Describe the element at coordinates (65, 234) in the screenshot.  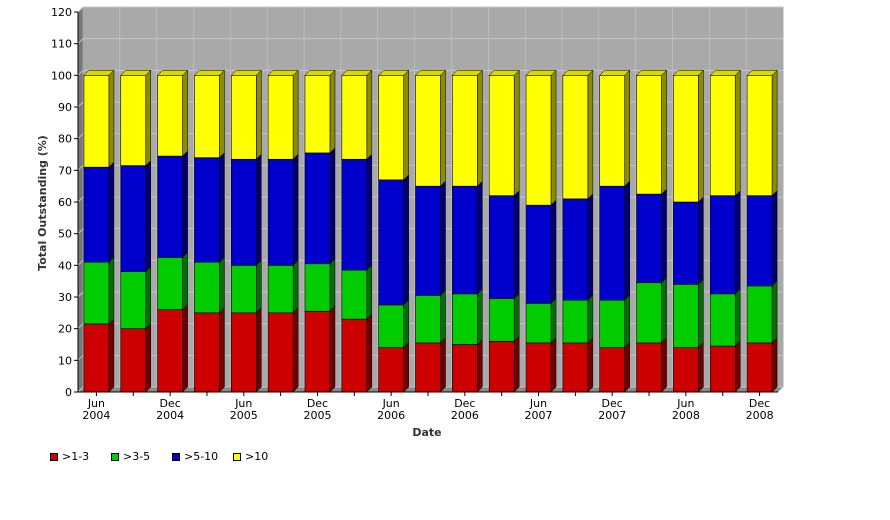
I see `y-tick-label: 50` at that location.